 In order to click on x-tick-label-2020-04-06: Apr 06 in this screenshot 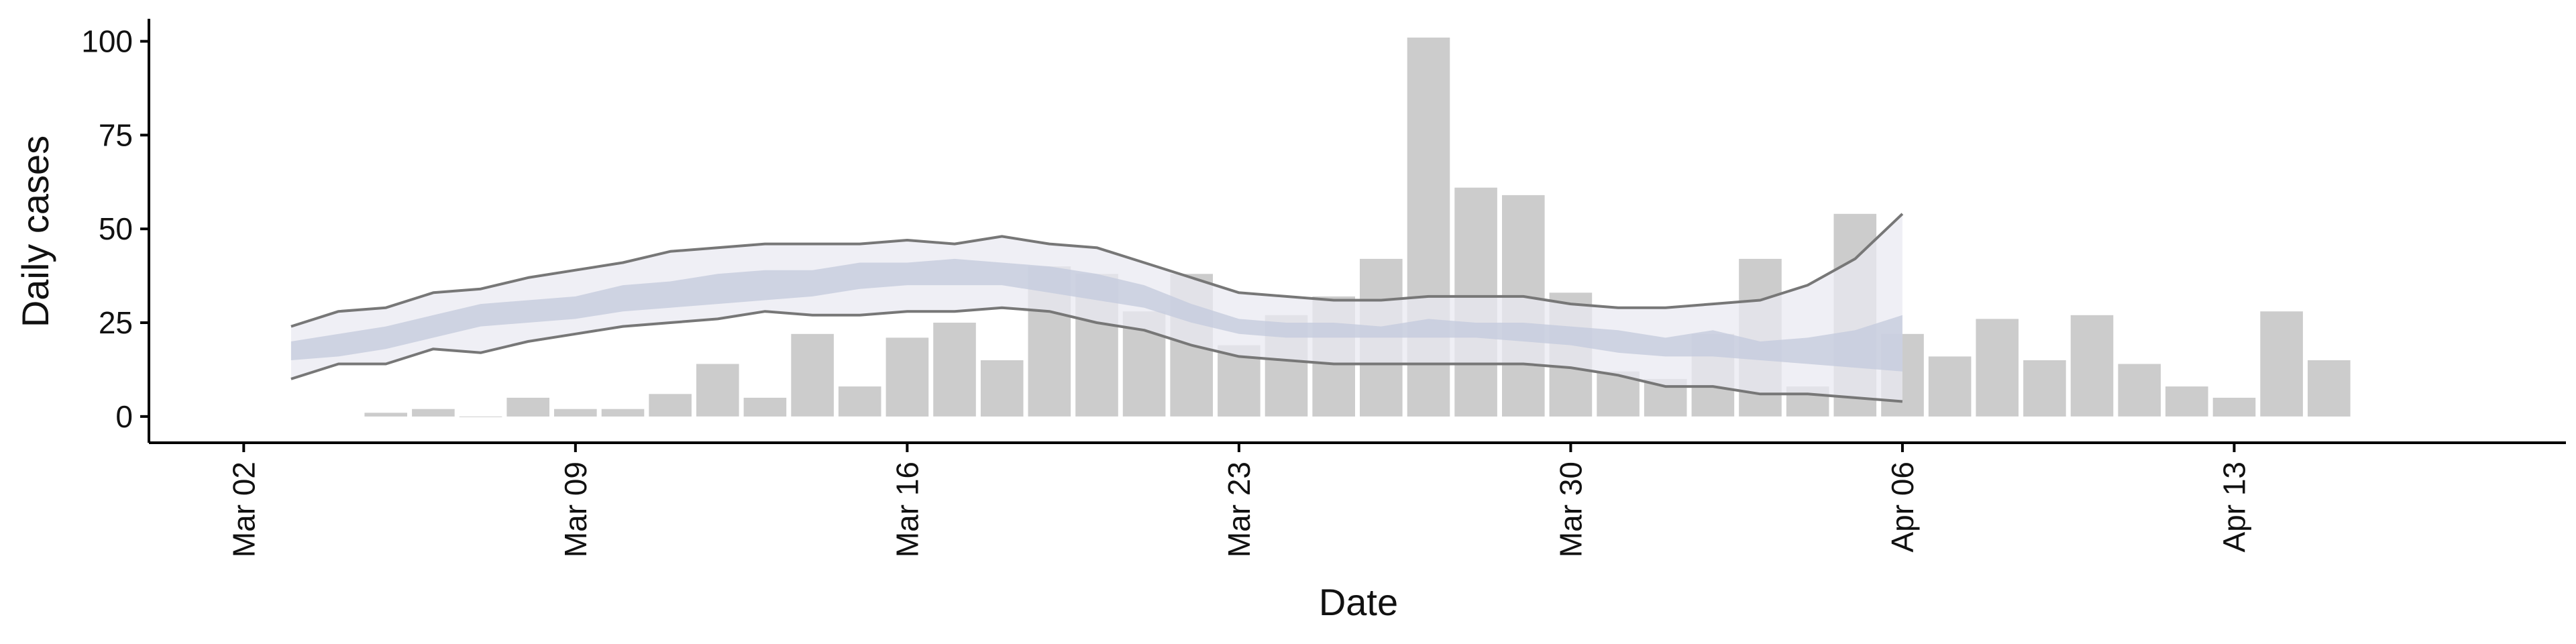, I will do `click(1902, 507)`.